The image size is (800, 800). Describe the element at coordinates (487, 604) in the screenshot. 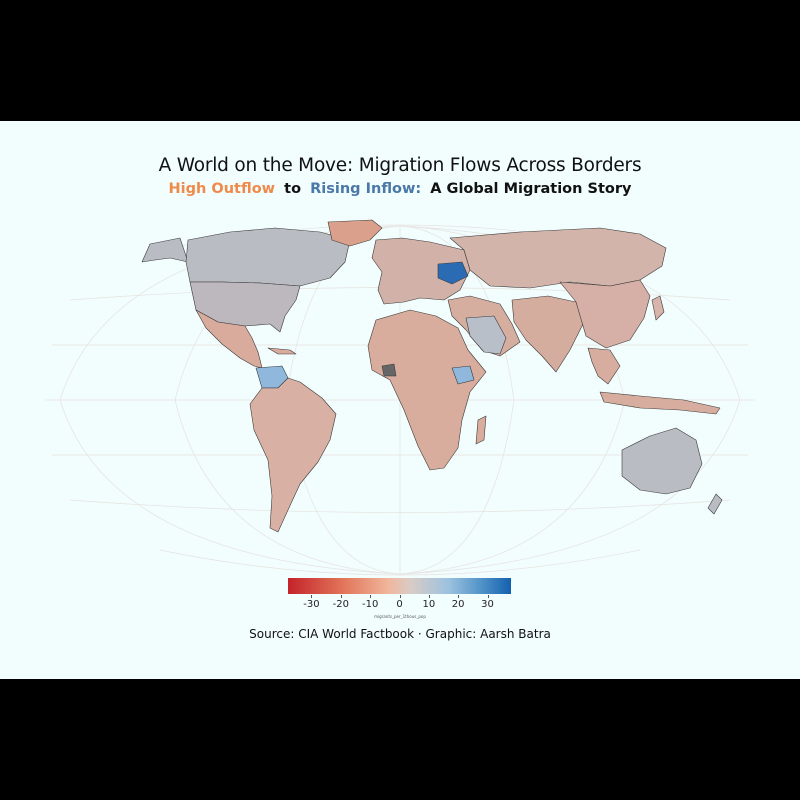

I see `legend-tick-label: 30` at that location.